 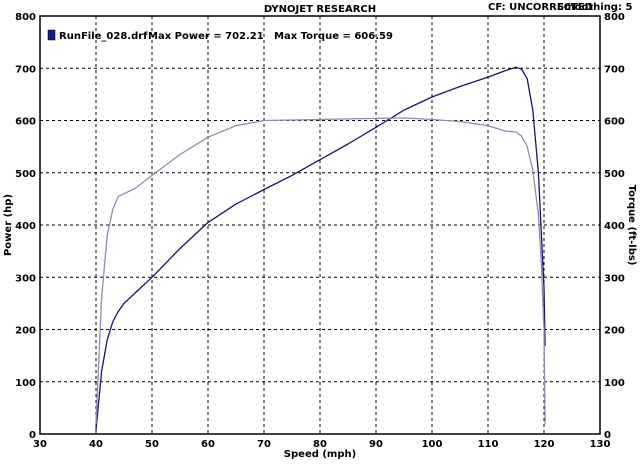 What do you see at coordinates (432, 444) in the screenshot?
I see `x-tick-label: 100` at bounding box center [432, 444].